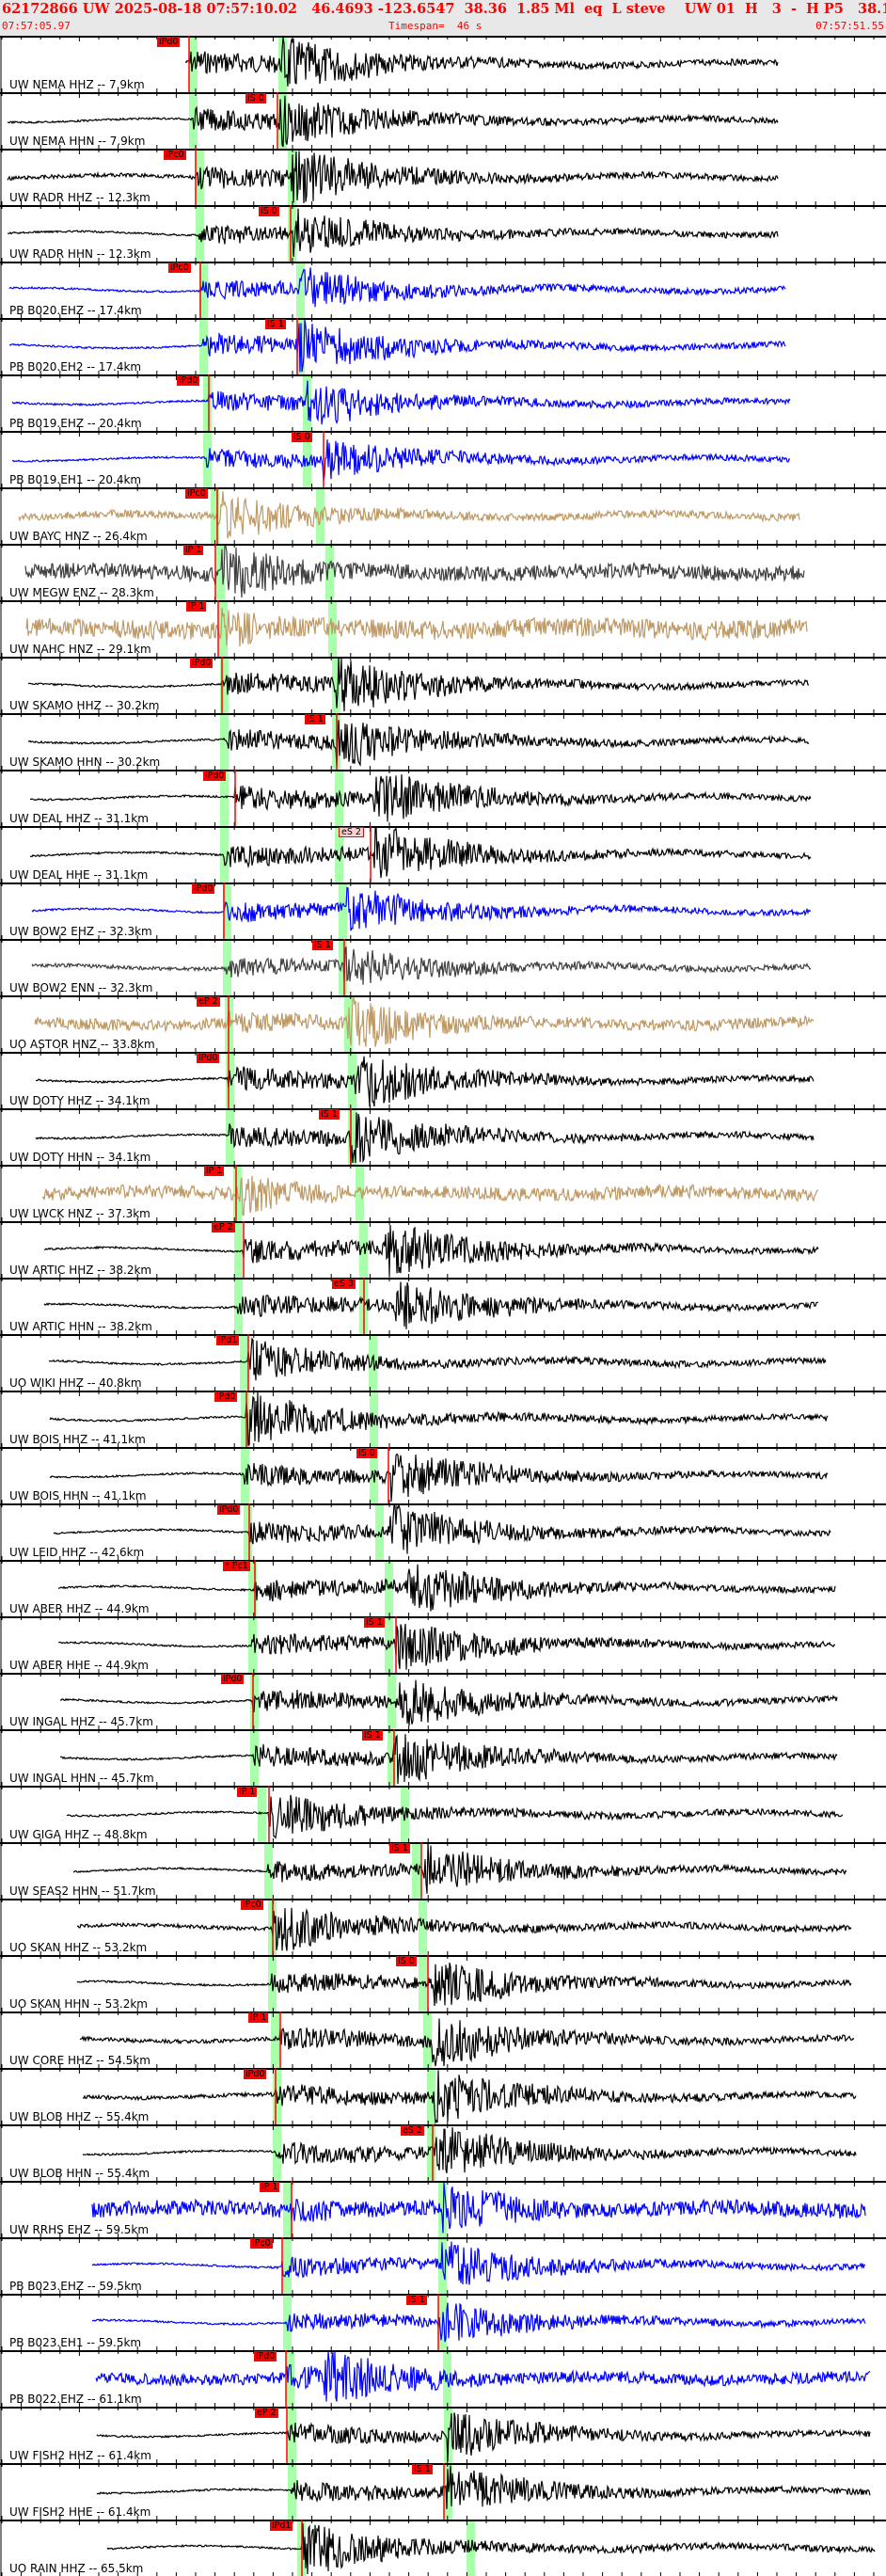 This screenshot has height=2576, width=886. What do you see at coordinates (443, 403) in the screenshot?
I see `trace-row: iPd0 PB B019.EHZ -- 20.4km` at bounding box center [443, 403].